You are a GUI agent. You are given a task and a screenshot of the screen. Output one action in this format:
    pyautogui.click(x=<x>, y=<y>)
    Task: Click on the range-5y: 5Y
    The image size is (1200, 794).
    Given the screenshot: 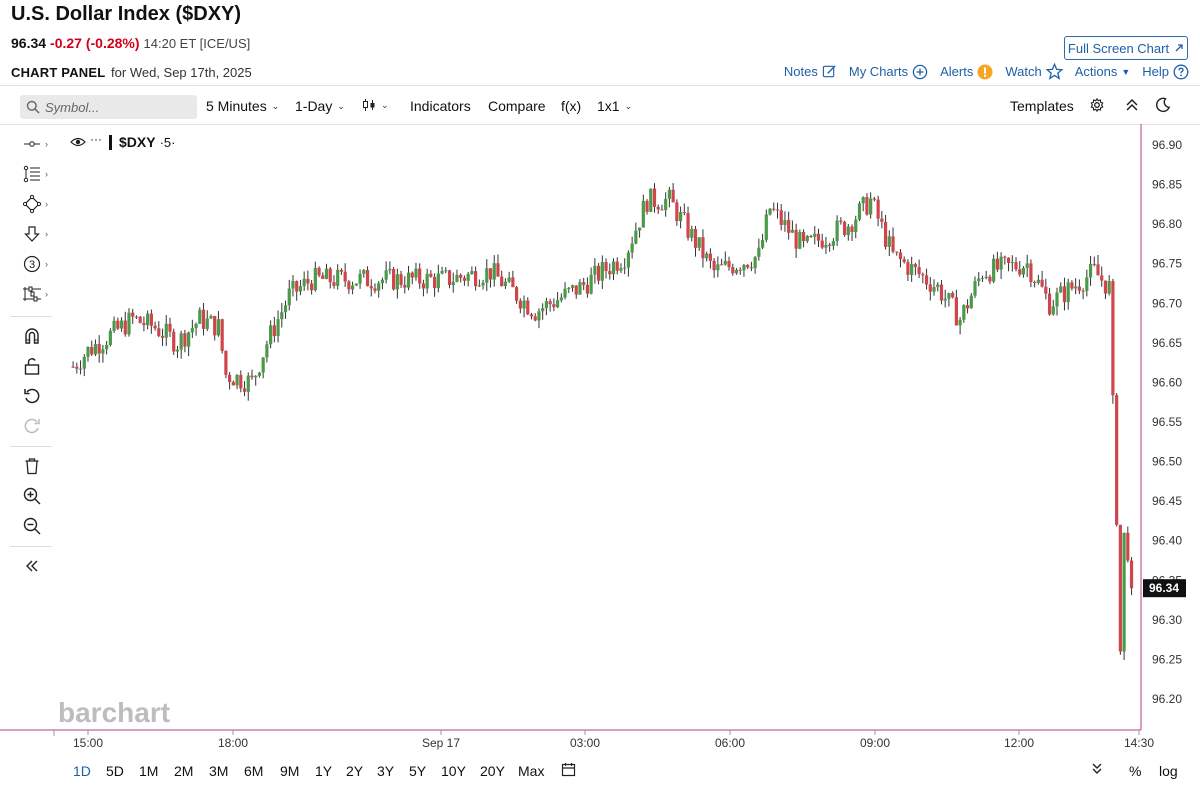 What is the action you would take?
    pyautogui.click(x=418, y=771)
    